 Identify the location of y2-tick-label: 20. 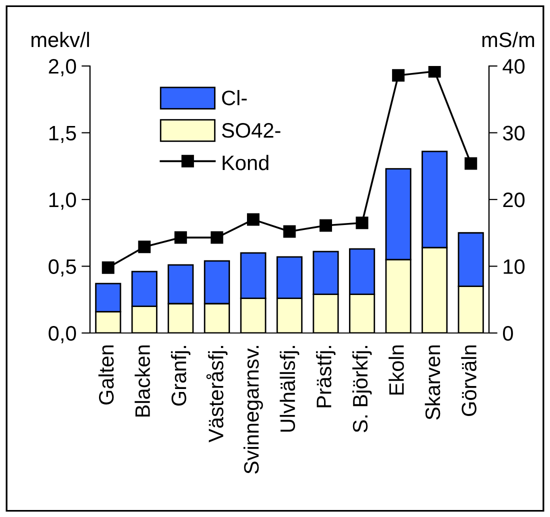
(514, 200).